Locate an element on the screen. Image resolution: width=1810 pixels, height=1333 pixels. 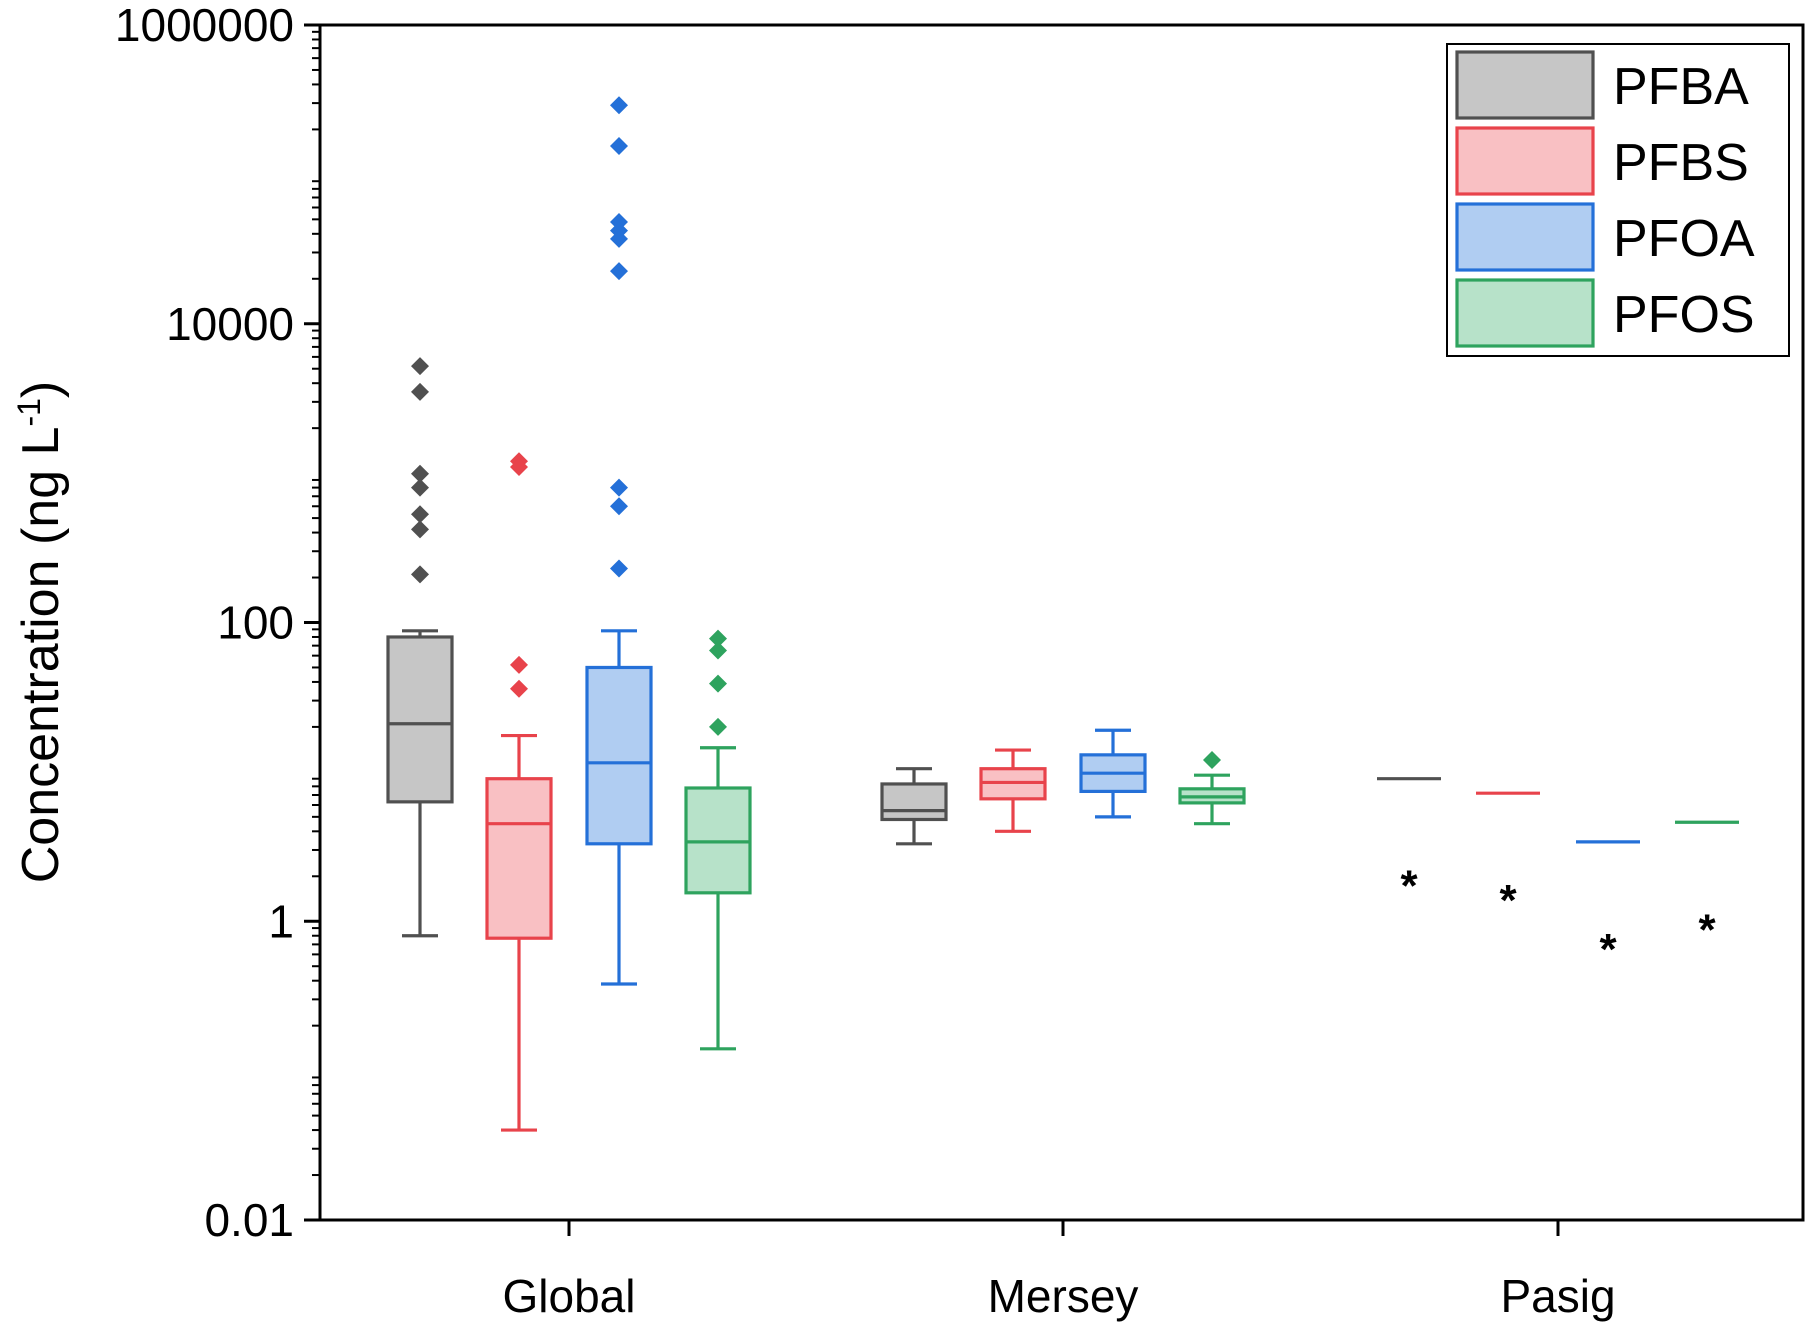
x-tick-label: Global is located at coordinates (569, 1296).